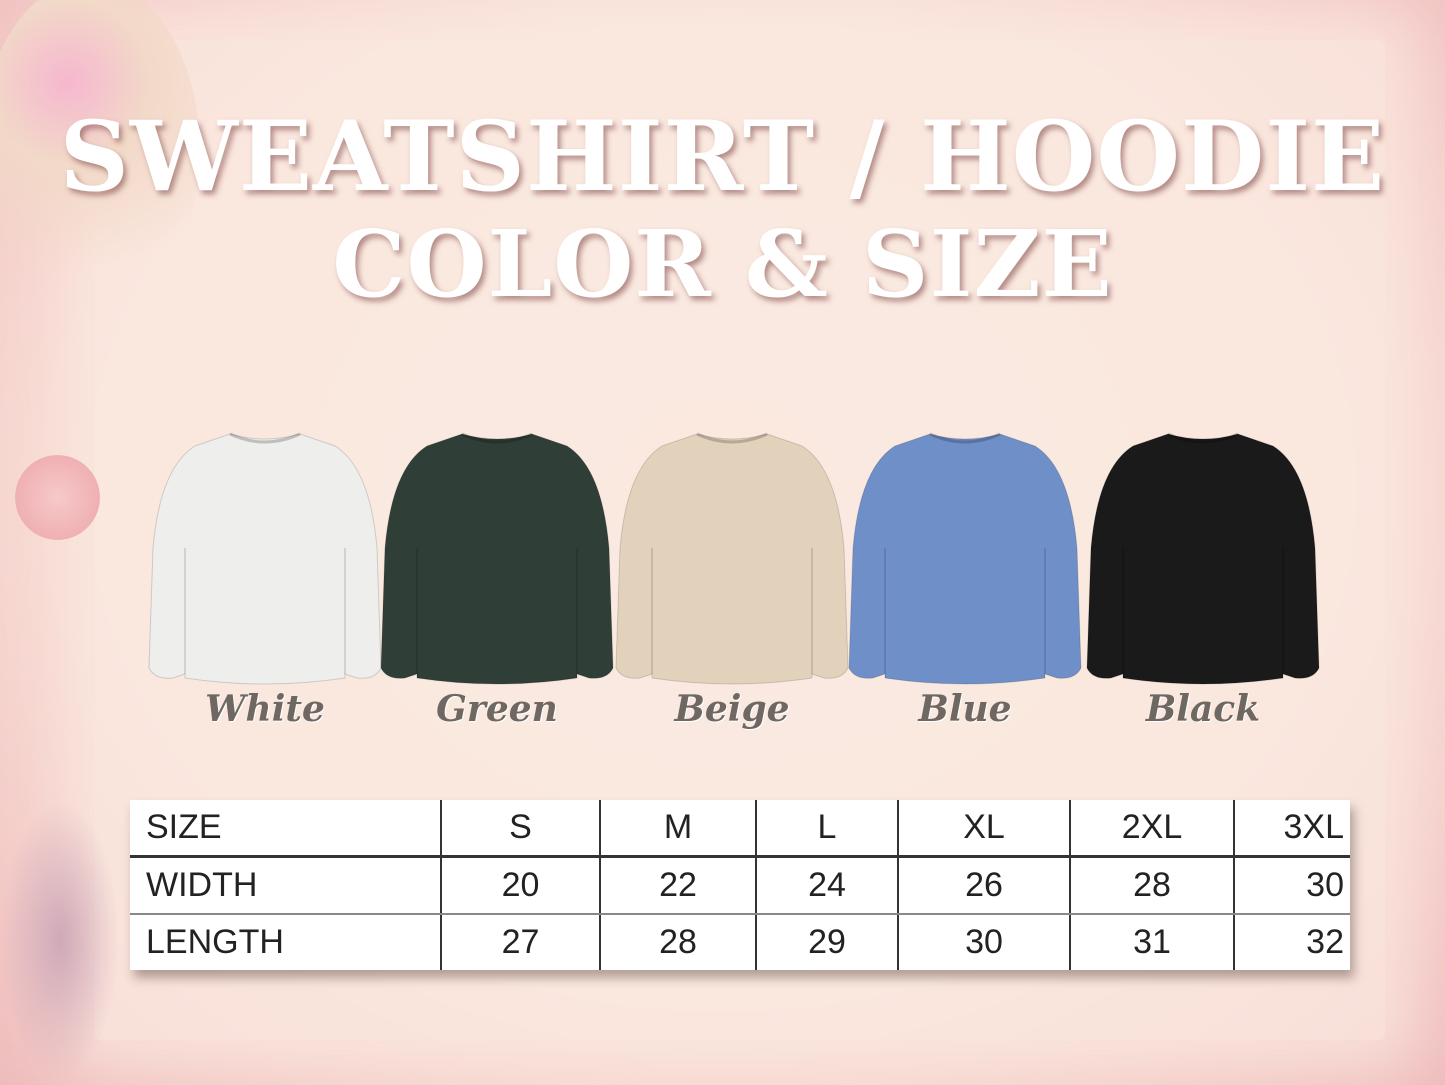 This screenshot has height=1085, width=1445. I want to click on table-row: LENGTH 27 28 29 30 31 32, so click(740, 942).